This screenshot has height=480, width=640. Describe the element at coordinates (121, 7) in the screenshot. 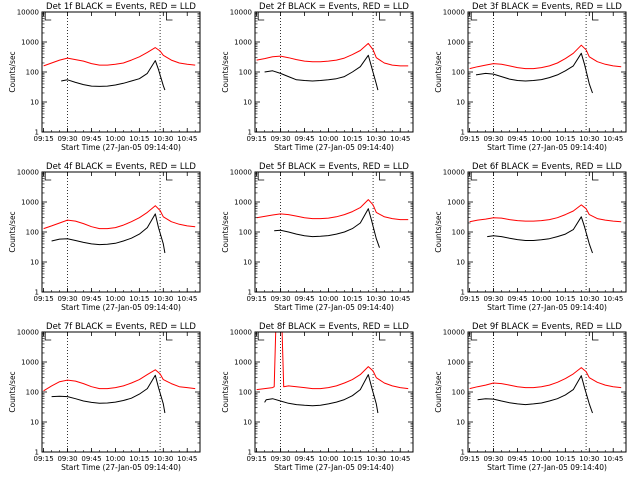

I see `panel-title: Det 1f BLACK = Events, RED = LLD` at that location.